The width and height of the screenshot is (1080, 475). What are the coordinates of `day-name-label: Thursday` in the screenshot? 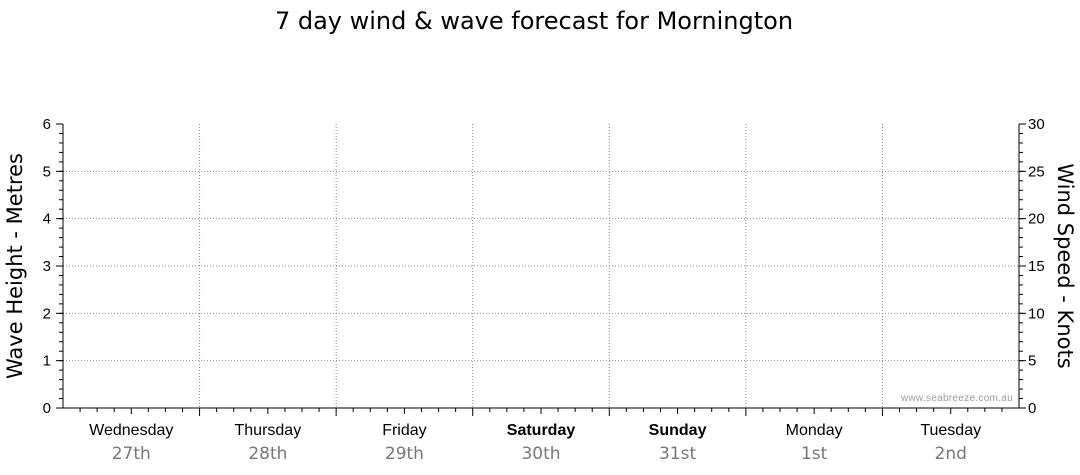 It's located at (268, 430).